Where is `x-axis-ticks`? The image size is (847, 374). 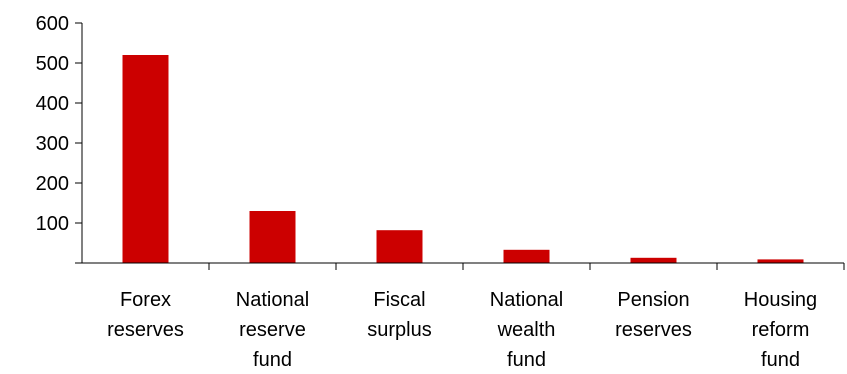 x-axis-ticks is located at coordinates (526, 266).